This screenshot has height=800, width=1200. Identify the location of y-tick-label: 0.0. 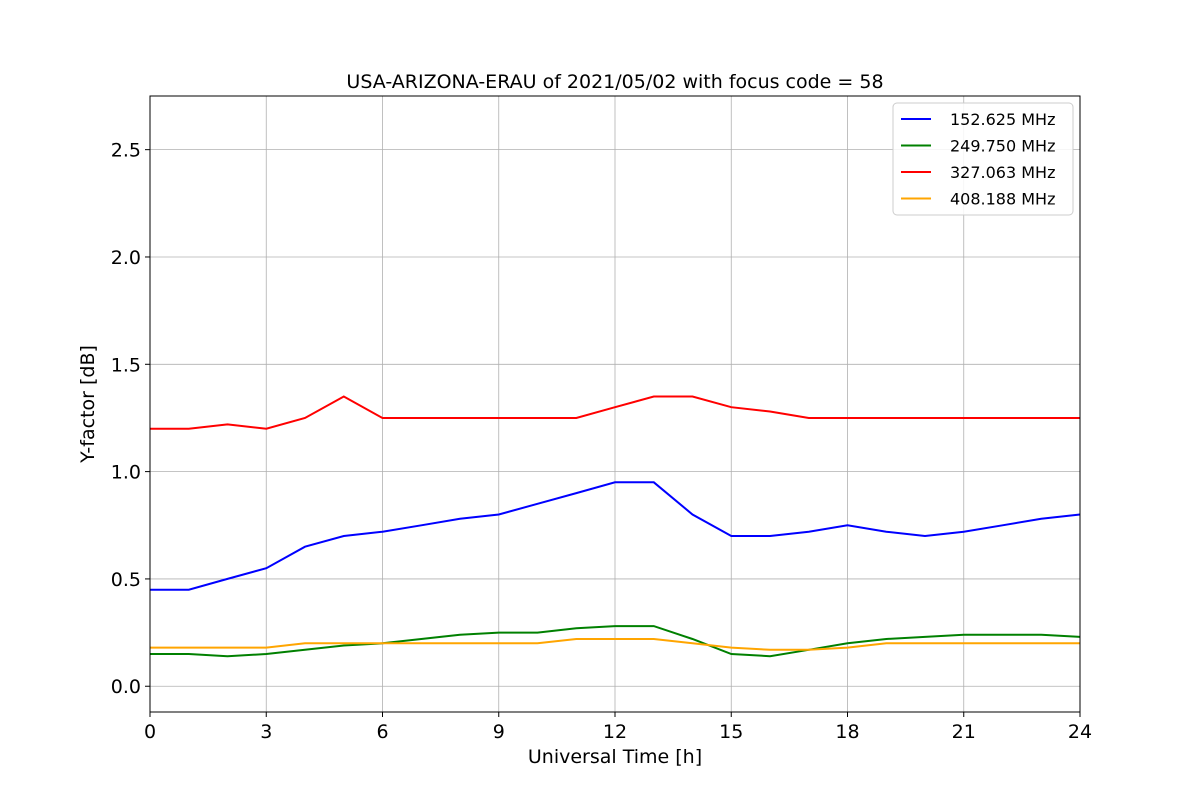
(126, 687).